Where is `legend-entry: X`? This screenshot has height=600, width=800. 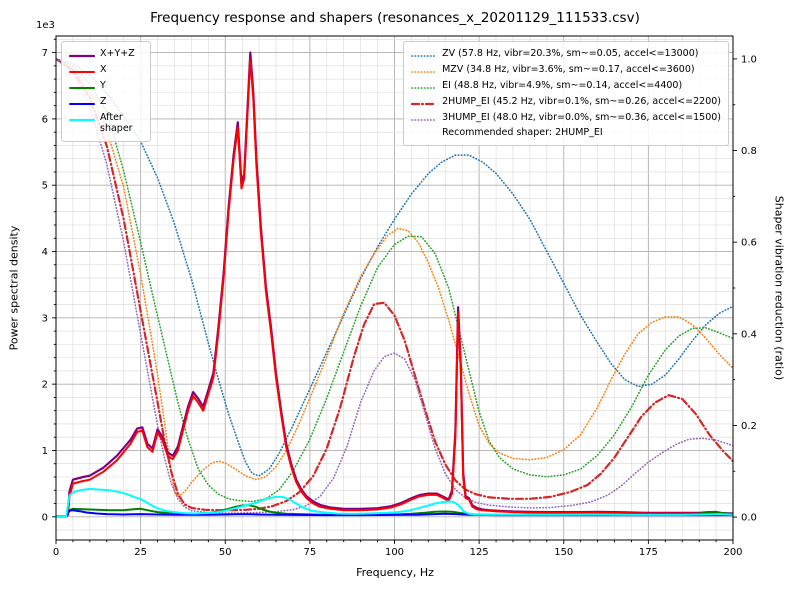 legend-entry: X is located at coordinates (106, 71).